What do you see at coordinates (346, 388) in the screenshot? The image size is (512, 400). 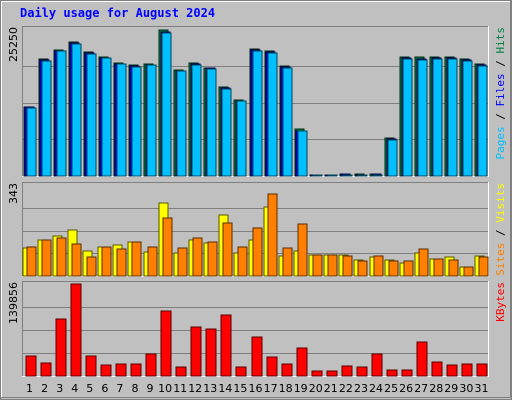 I see `x-tick-day-22: 22` at bounding box center [346, 388].